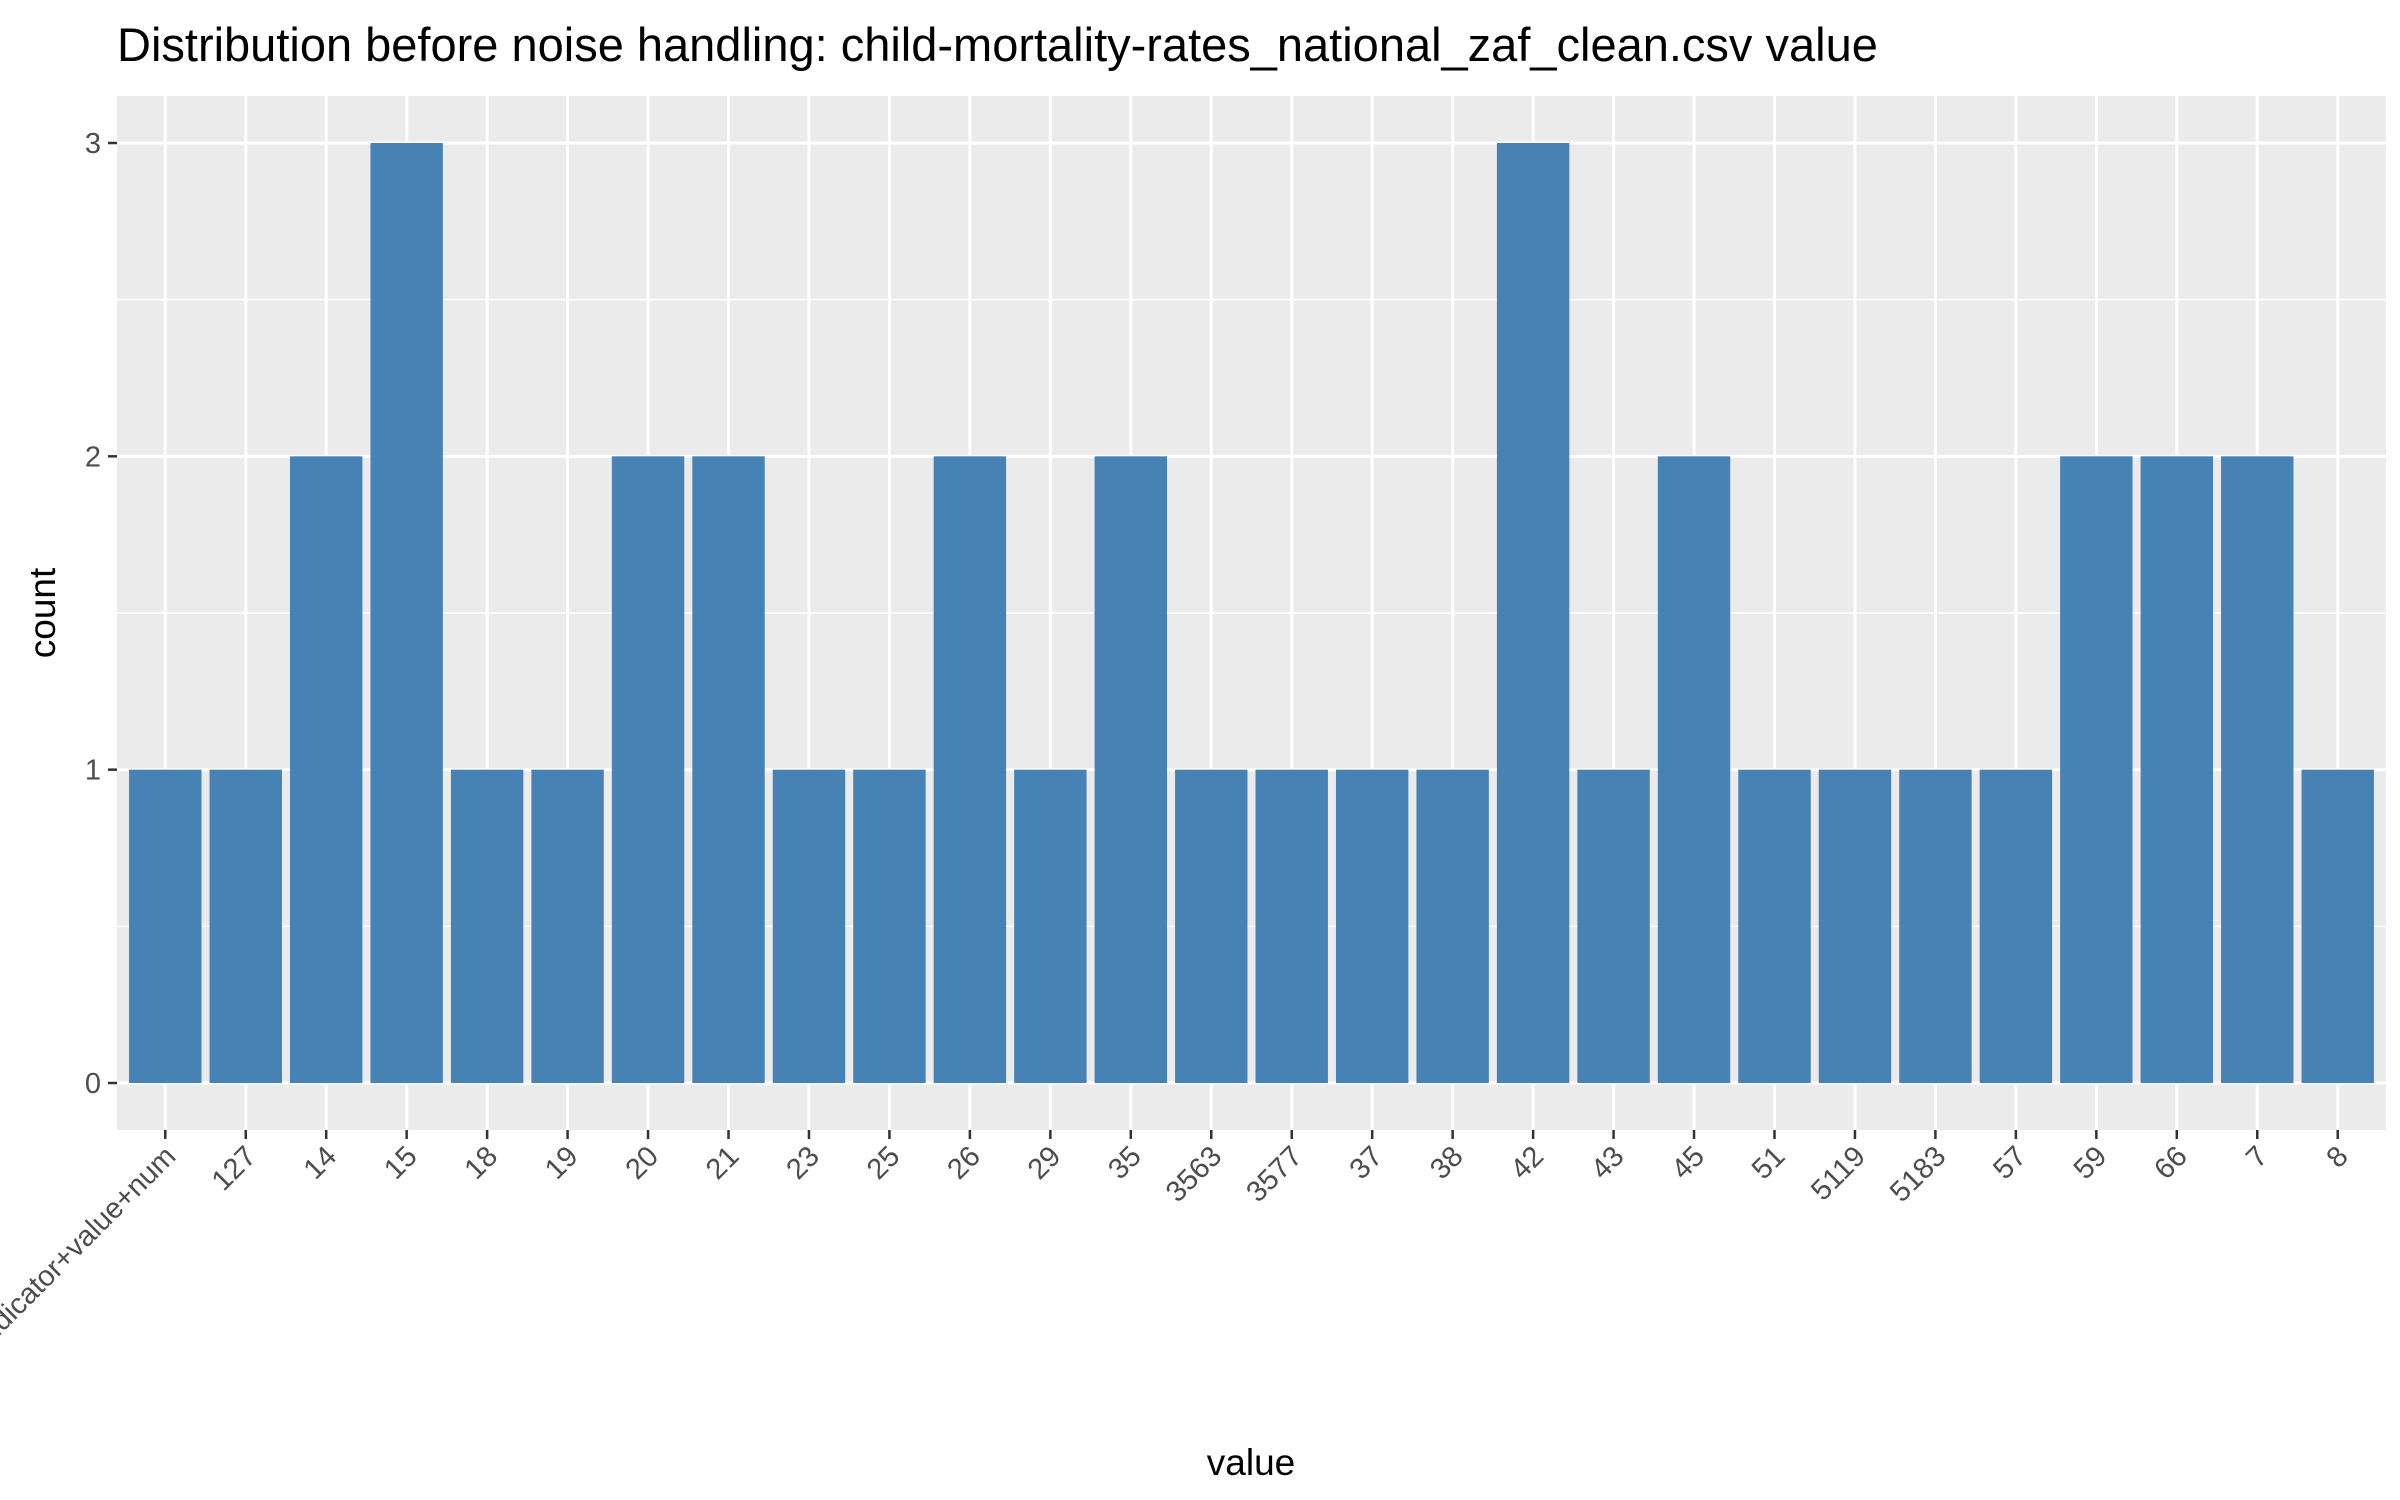 This screenshot has height=1500, width=2400. I want to click on x-tick-label: 5183, so click(1918, 1174).